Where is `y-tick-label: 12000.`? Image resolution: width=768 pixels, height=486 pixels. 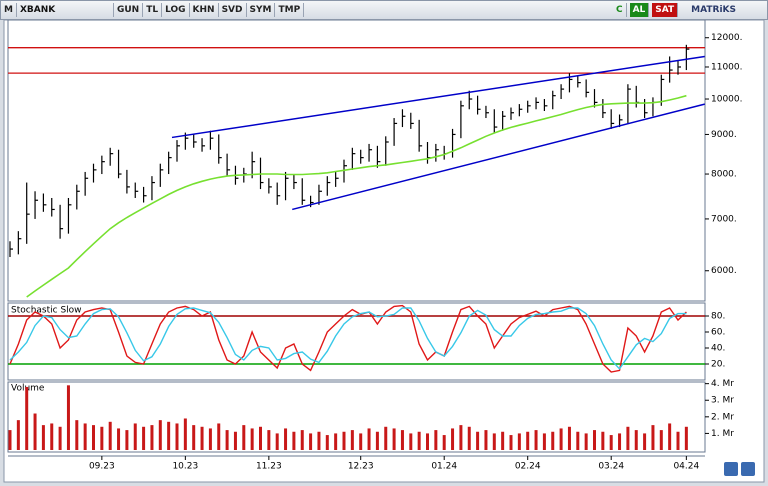
y-tick-label: 12000. is located at coordinates (727, 38).